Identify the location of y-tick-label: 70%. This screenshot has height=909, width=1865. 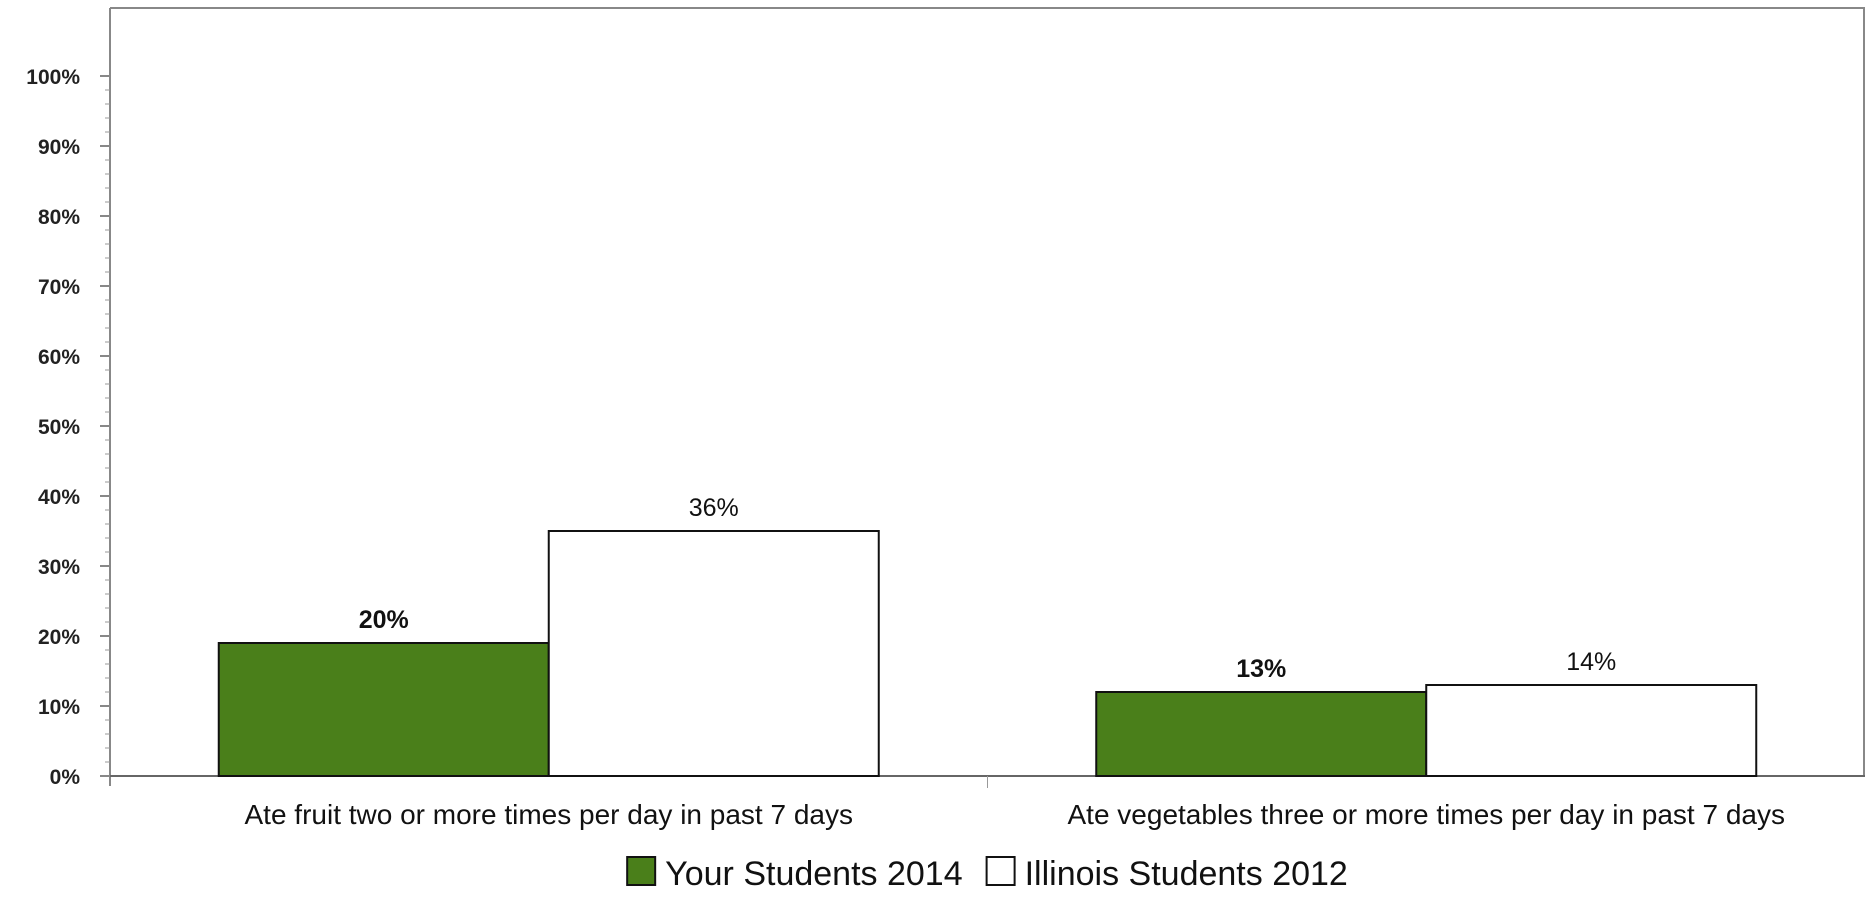
(59, 287).